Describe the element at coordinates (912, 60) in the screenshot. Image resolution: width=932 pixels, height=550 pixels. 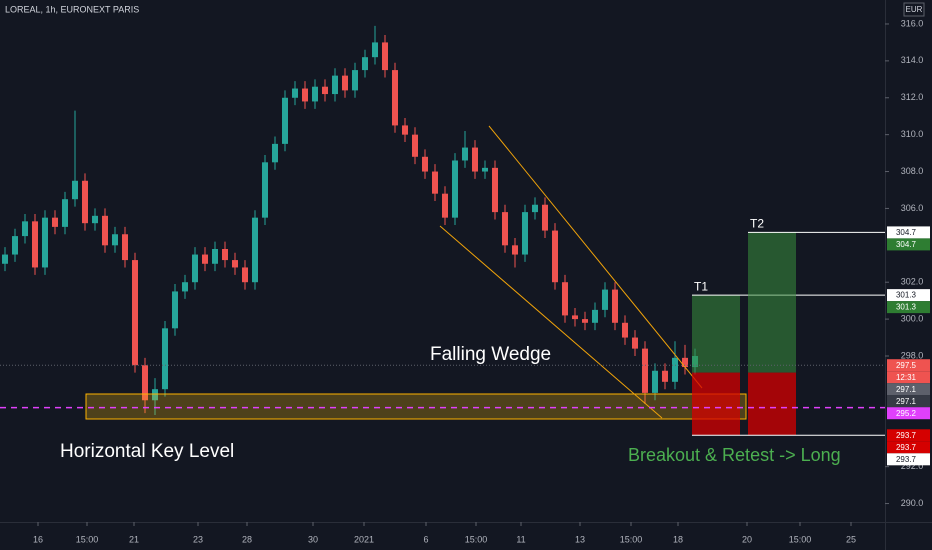
I see `y-tick-label: 314.0` at that location.